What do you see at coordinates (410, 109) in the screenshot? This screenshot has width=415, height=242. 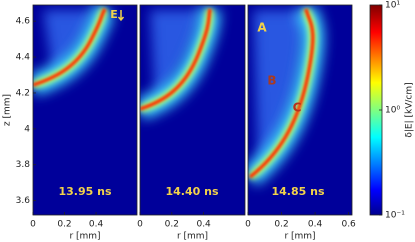 I see `colorbar-label: δ|E| [kV/cm]` at bounding box center [410, 109].